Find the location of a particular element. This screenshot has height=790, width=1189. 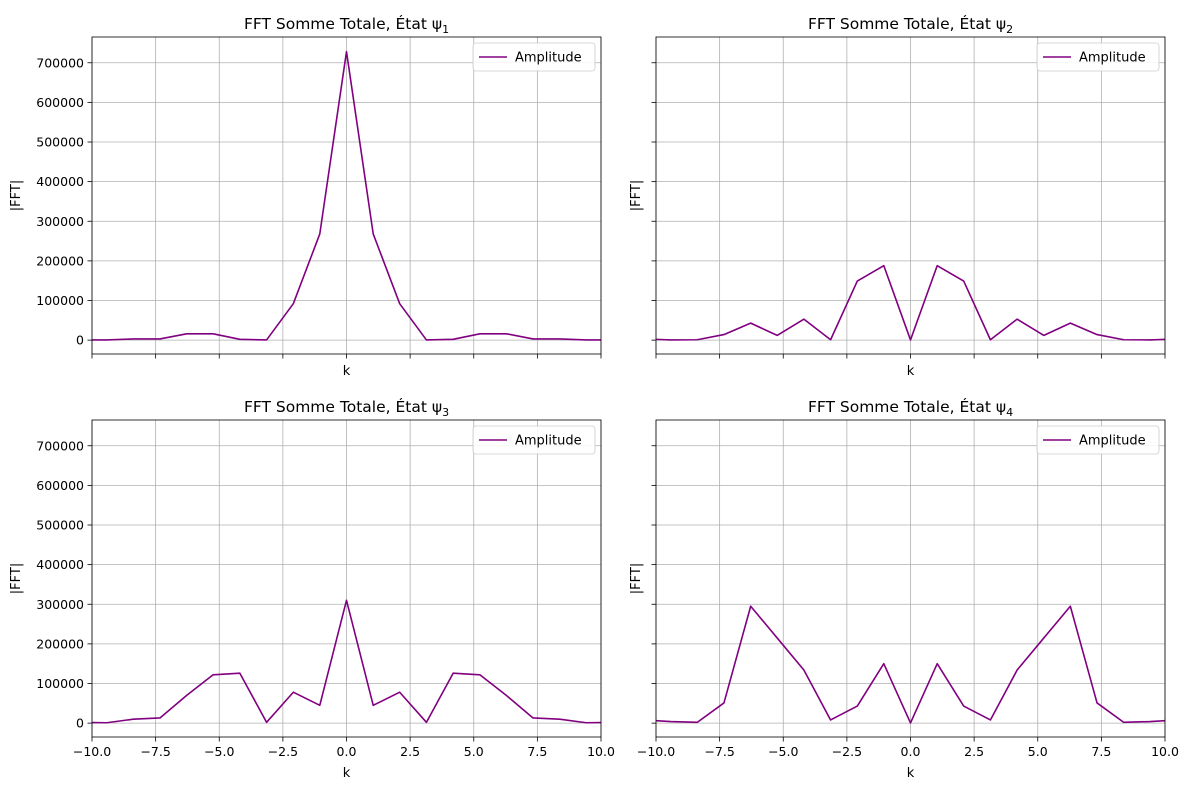

chart-title-subscript: 4 is located at coordinates (1009, 412).